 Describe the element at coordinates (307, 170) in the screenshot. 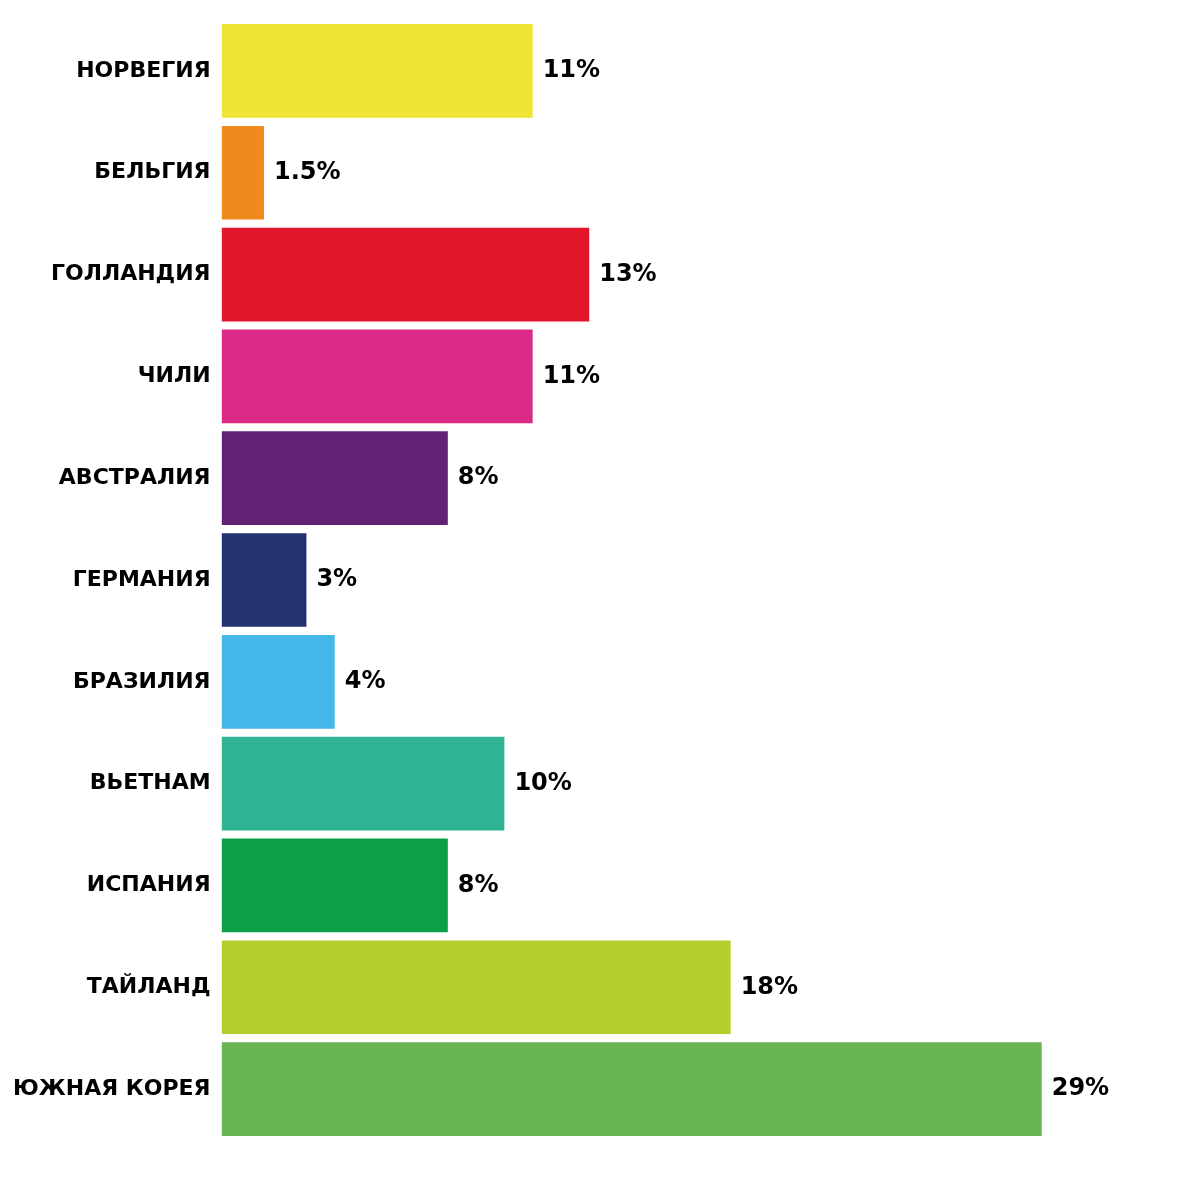

I see `data-label: 1.5%` at that location.